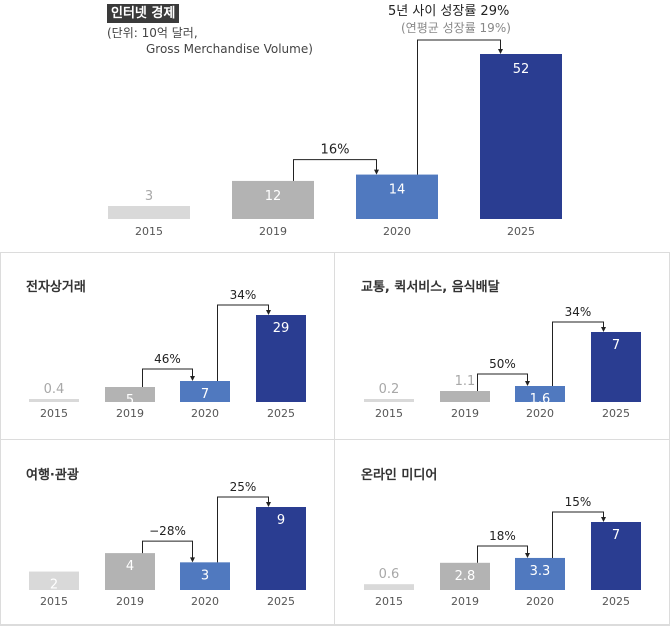 The width and height of the screenshot is (670, 627). What do you see at coordinates (229, 49) in the screenshot?
I see `unit-label-gmv: Gross Merchandise Volume)` at bounding box center [229, 49].